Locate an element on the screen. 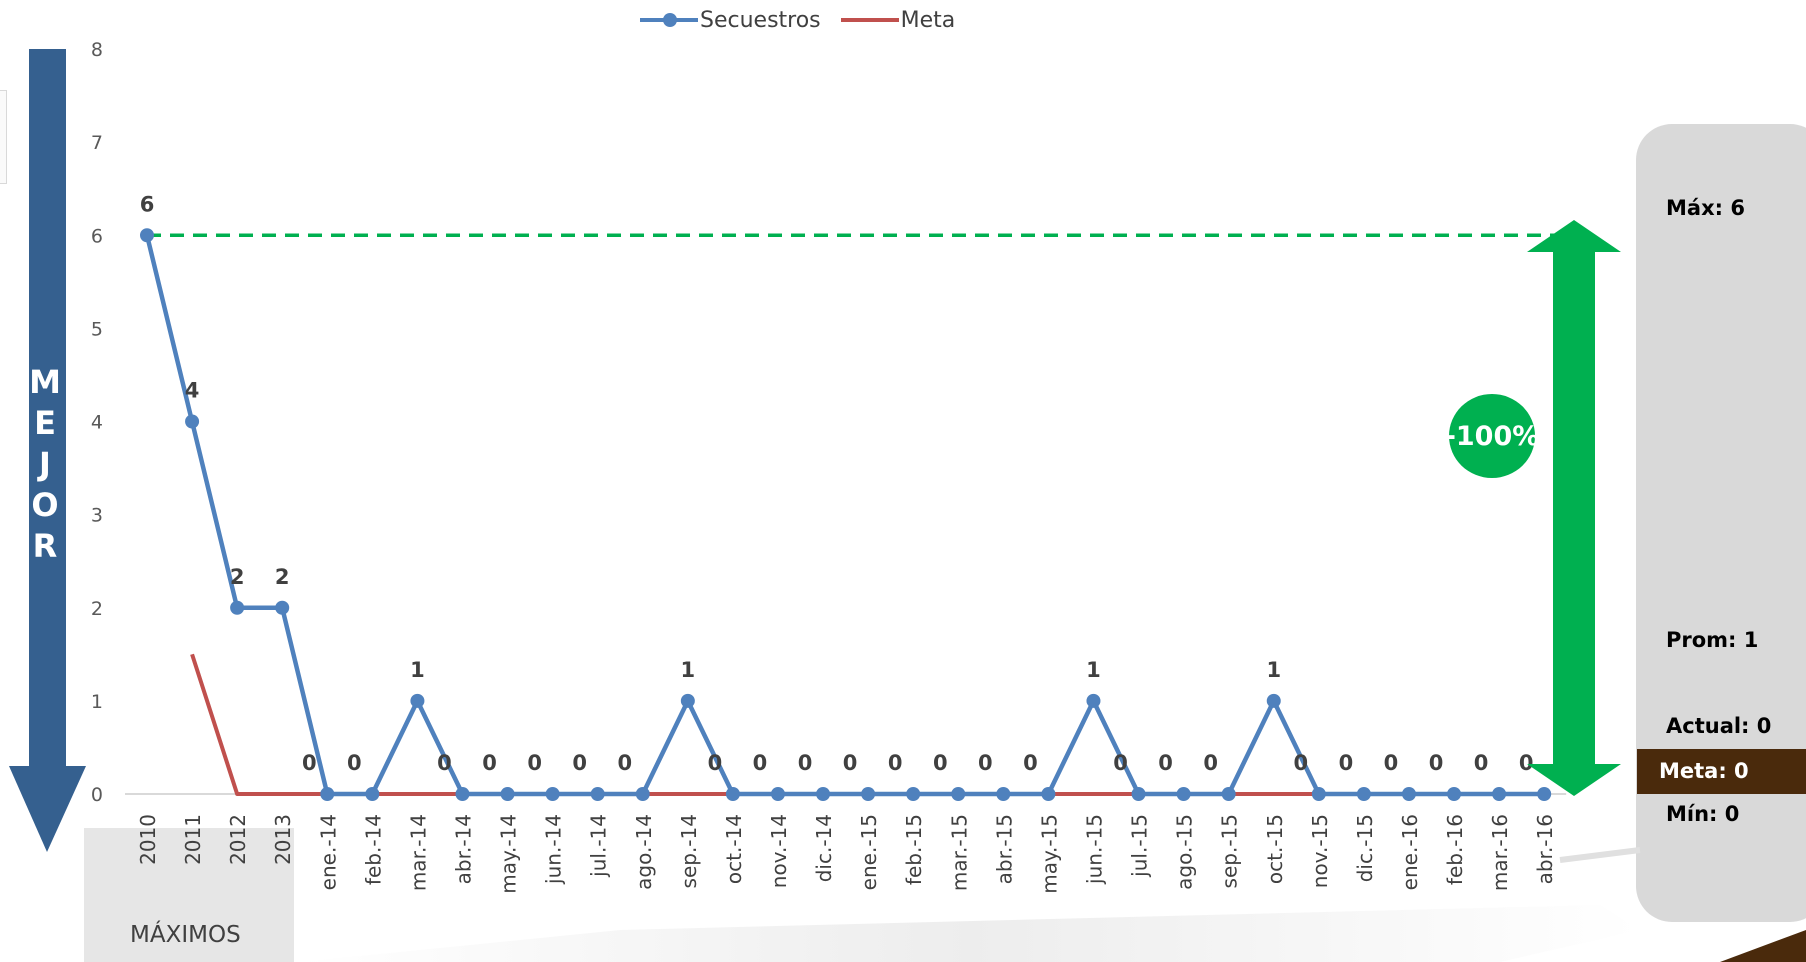  legend-item-meta: Meta is located at coordinates (898, 20).